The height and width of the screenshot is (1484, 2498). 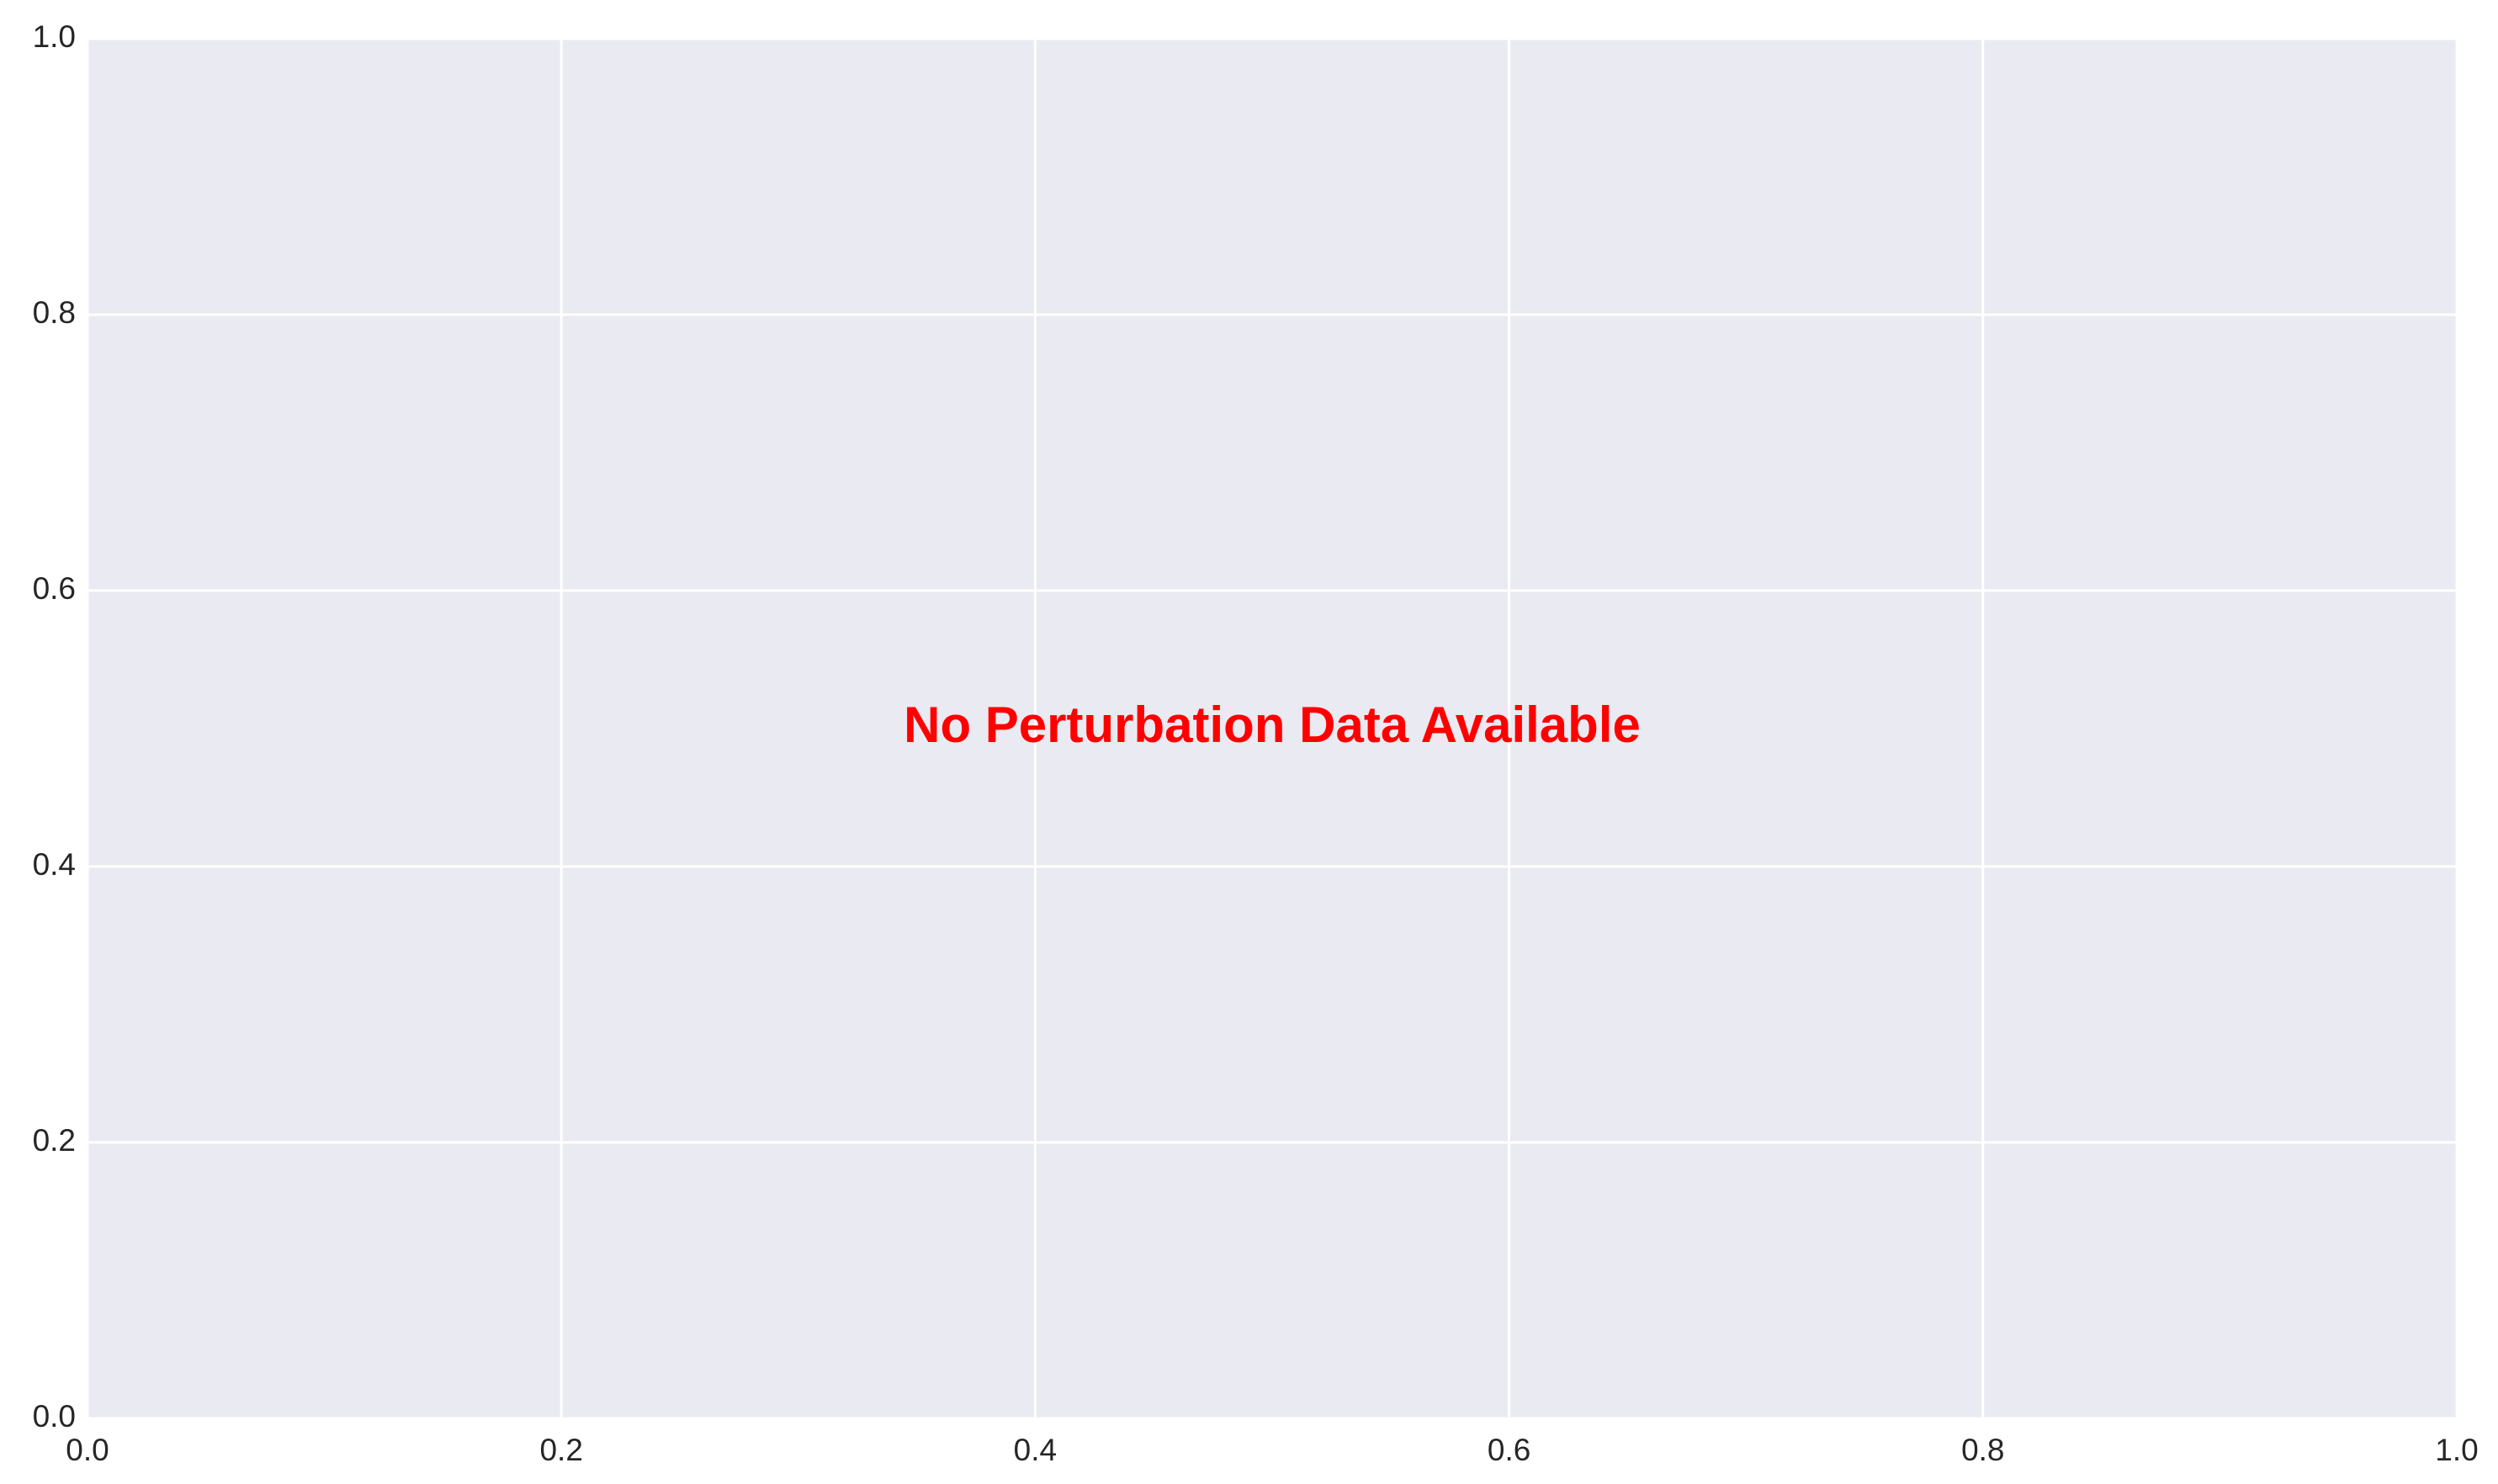 I want to click on x-tick-label: 0.6, so click(x=1509, y=1450).